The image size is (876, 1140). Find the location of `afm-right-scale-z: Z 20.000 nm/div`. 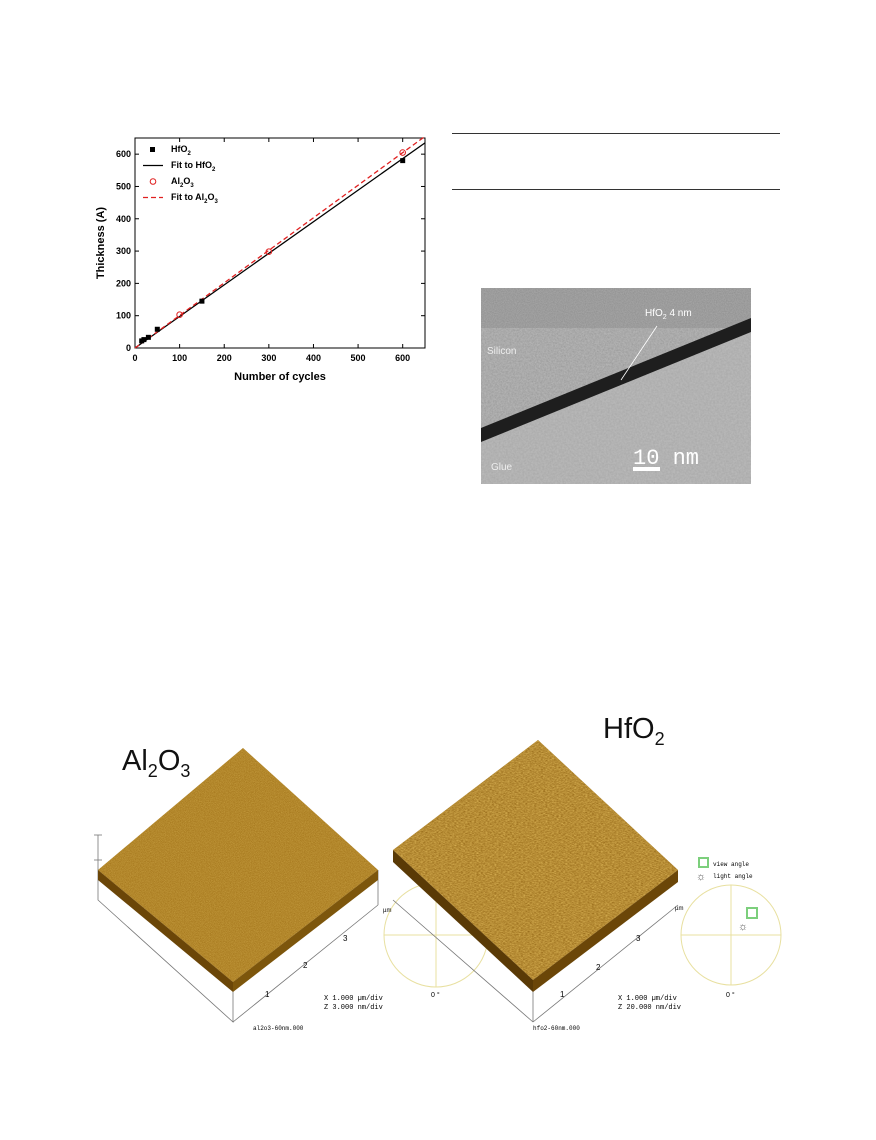

afm-right-scale-z: Z 20.000 nm/div is located at coordinates (649, 1008).